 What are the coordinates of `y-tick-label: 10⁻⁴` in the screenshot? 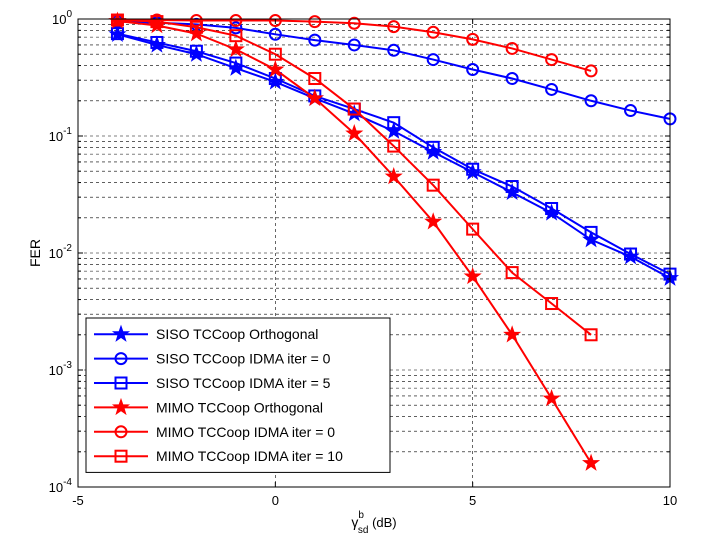 It's located at (61, 486).